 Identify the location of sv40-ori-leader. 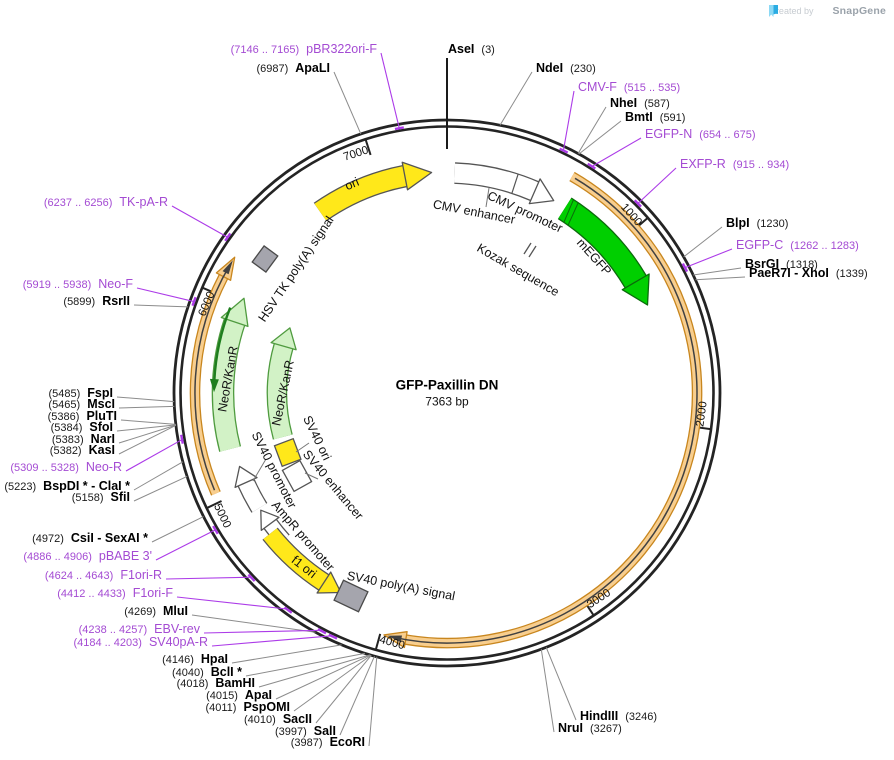
(302, 447).